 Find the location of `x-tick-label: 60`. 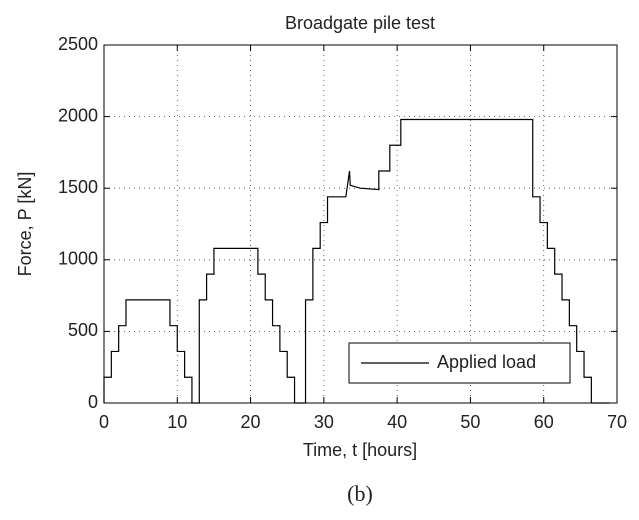

x-tick-label: 60 is located at coordinates (544, 422).